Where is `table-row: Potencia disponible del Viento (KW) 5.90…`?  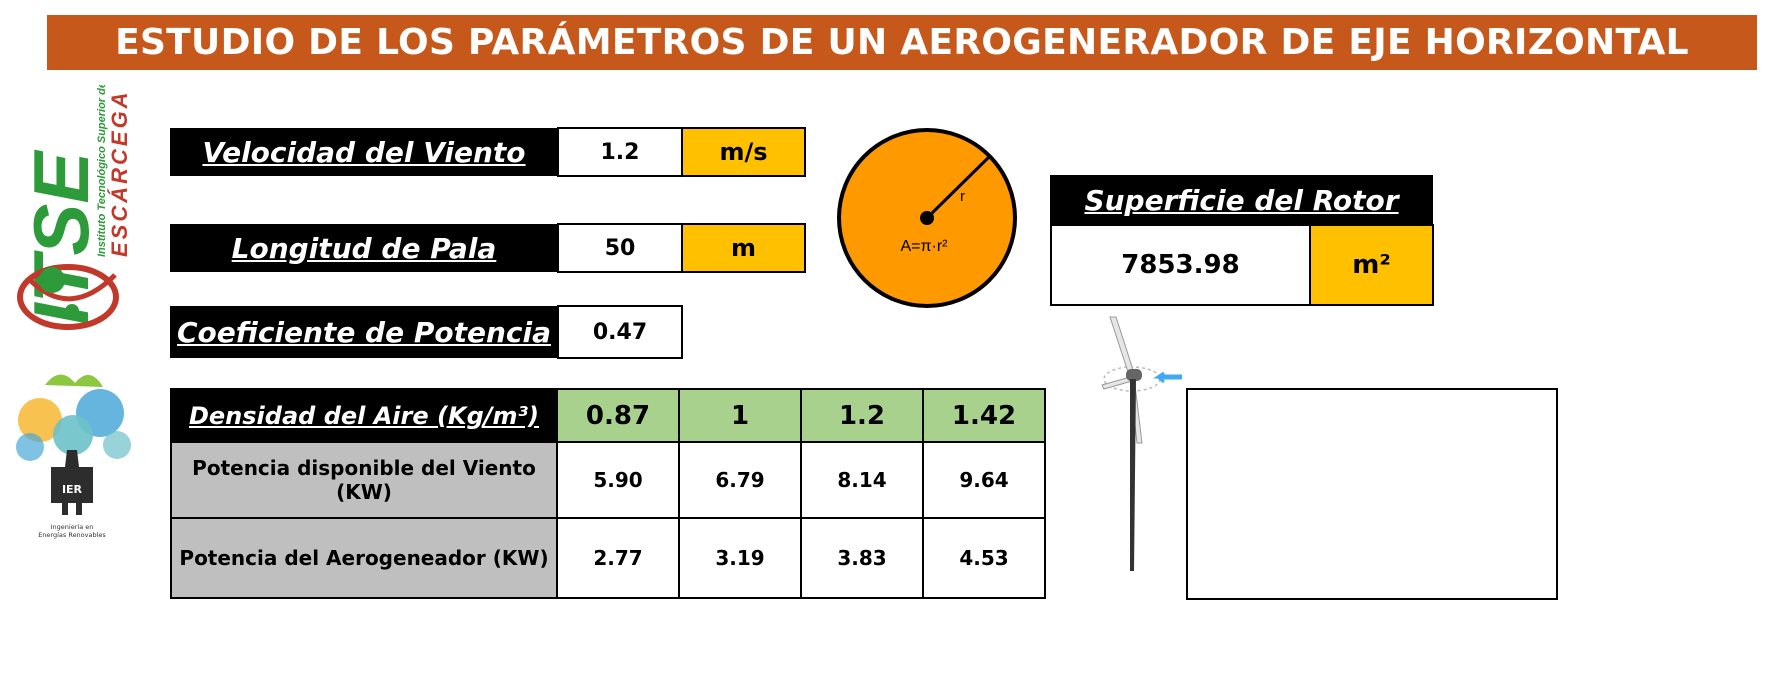 table-row: Potencia disponible del Viento (KW) 5.90… is located at coordinates (608, 480).